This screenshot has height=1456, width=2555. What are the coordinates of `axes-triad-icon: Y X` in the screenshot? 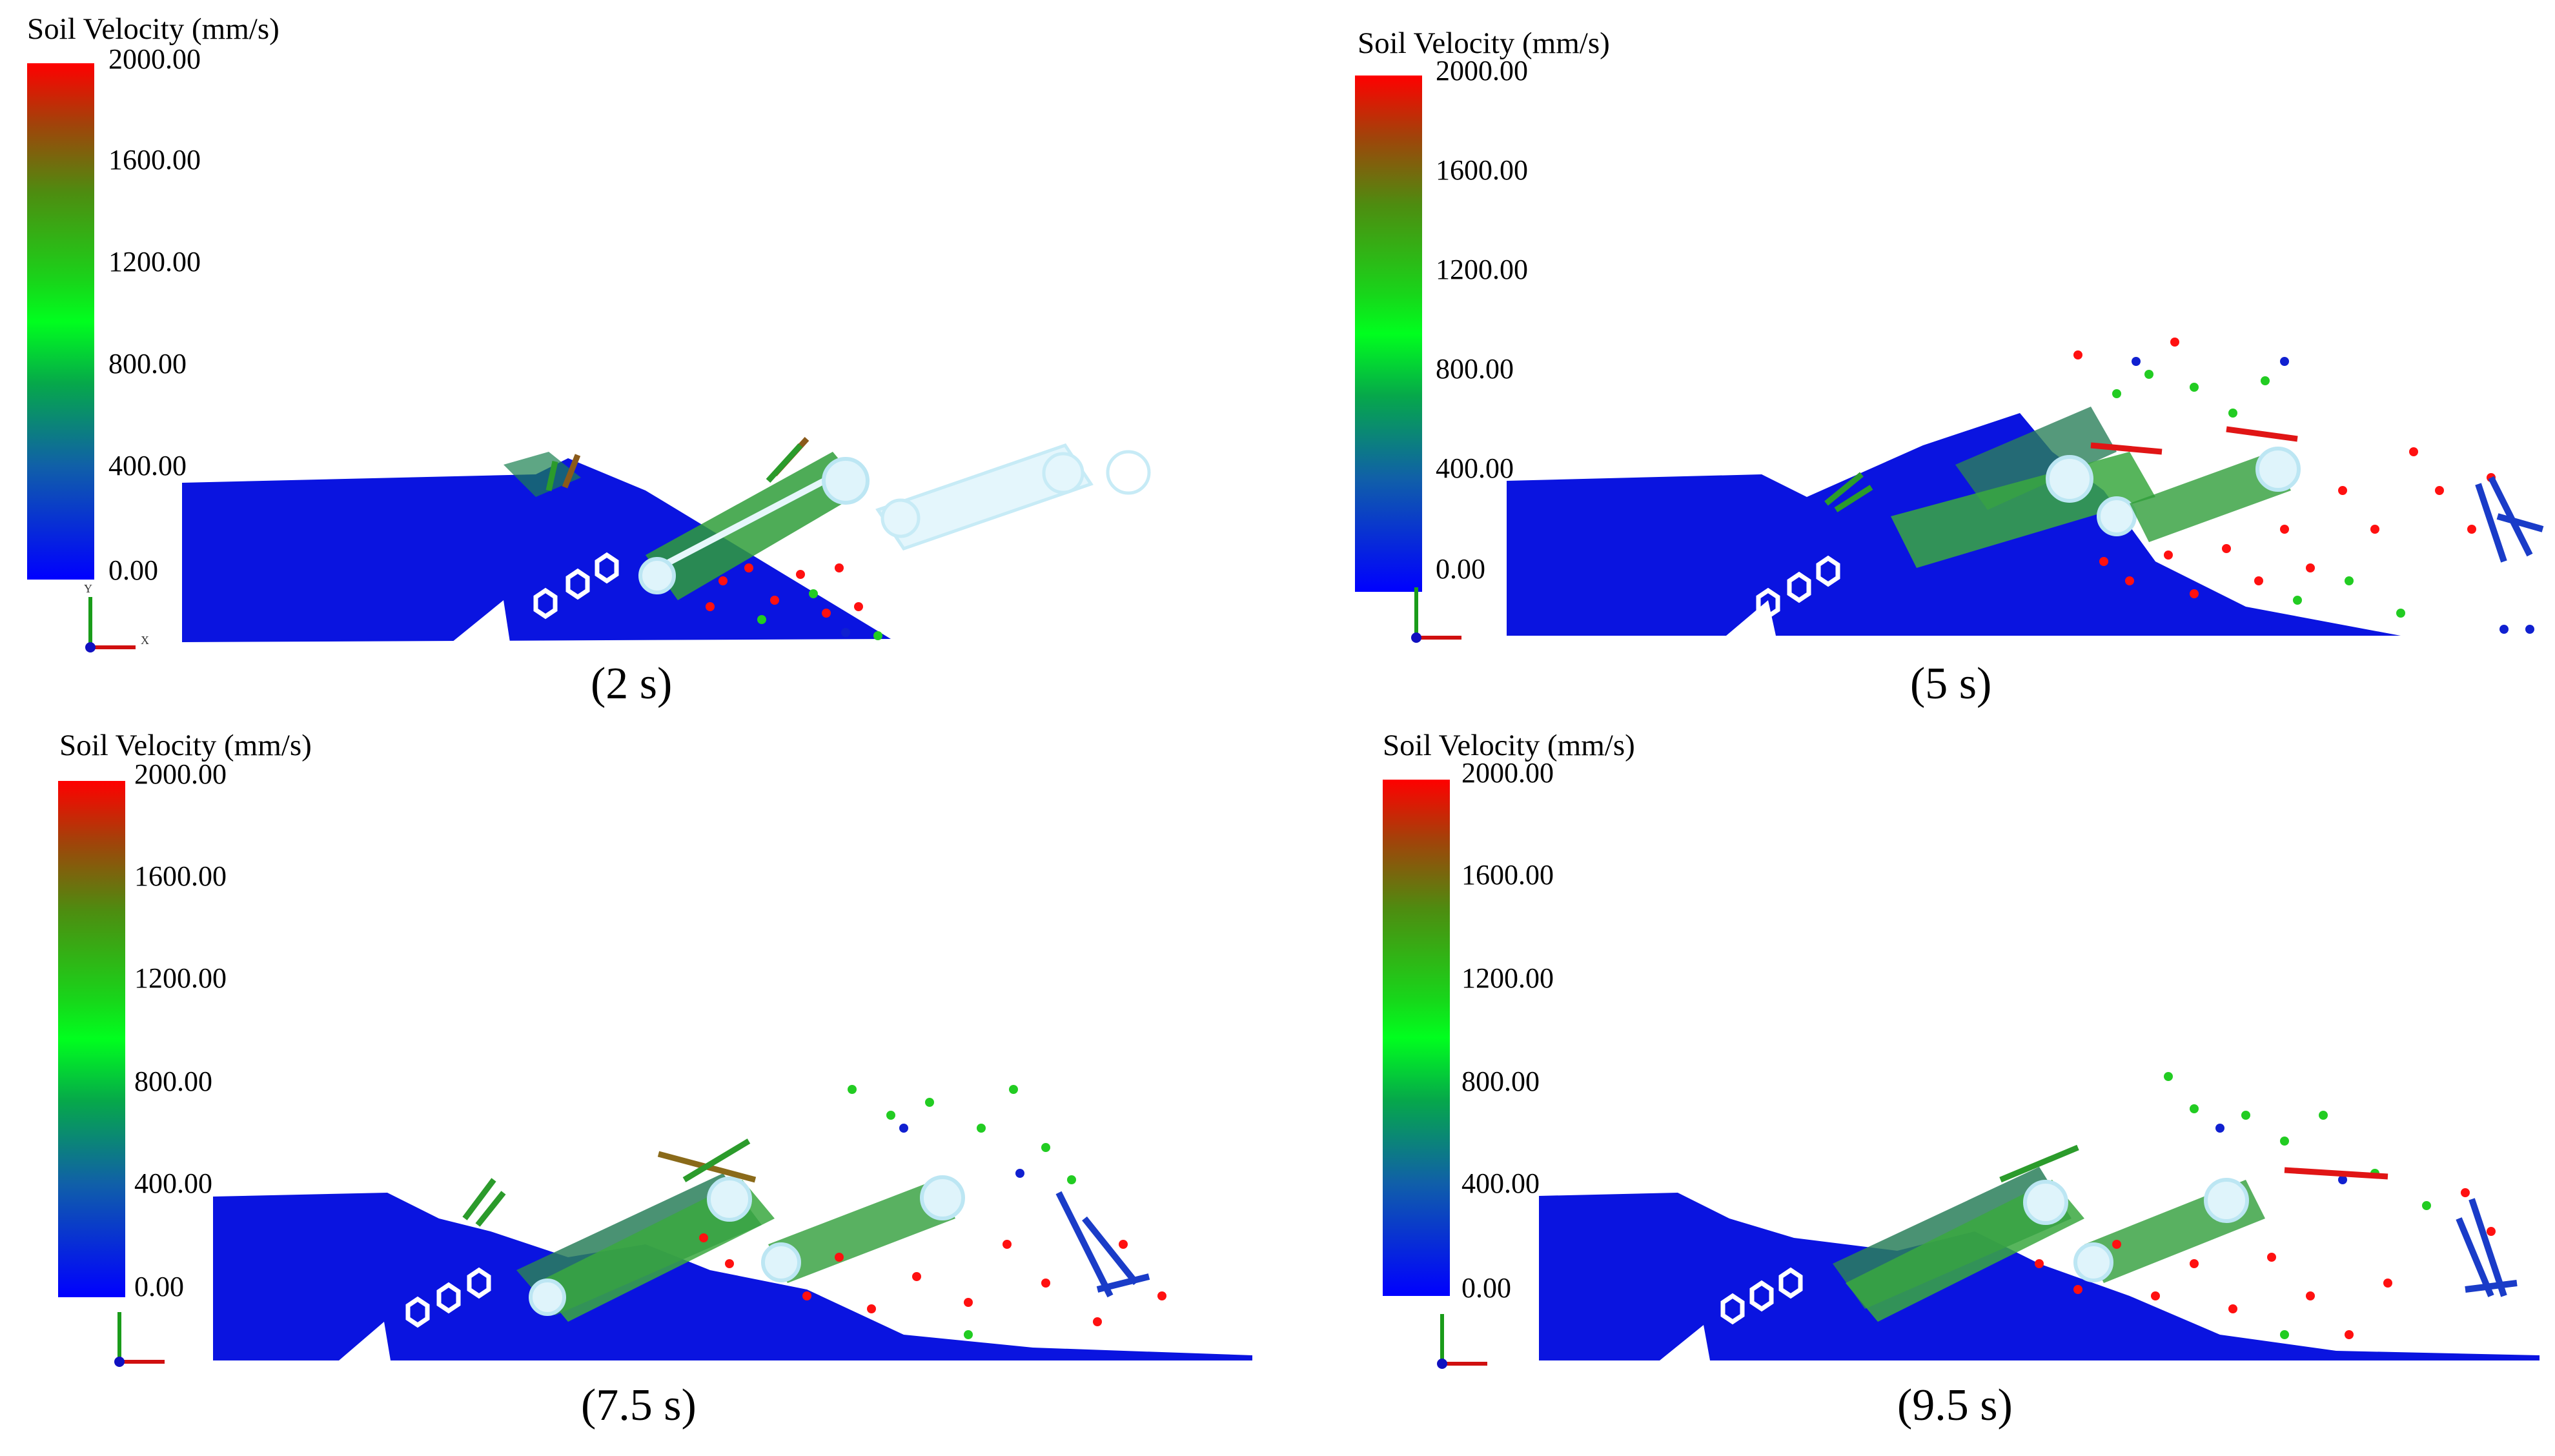 It's located at (116, 617).